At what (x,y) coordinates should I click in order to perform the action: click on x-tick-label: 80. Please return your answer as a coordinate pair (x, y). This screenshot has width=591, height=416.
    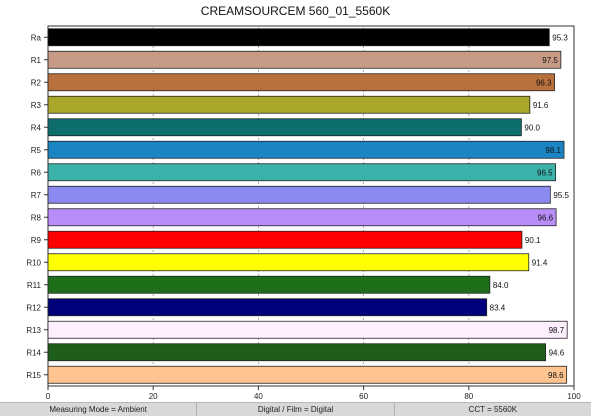
    Looking at the image, I should click on (468, 396).